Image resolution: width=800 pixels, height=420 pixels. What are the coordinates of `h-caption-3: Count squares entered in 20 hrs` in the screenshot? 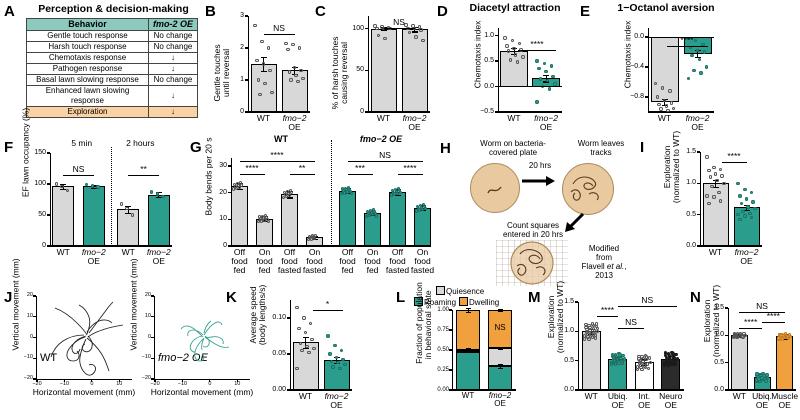 It's located at (533, 230).